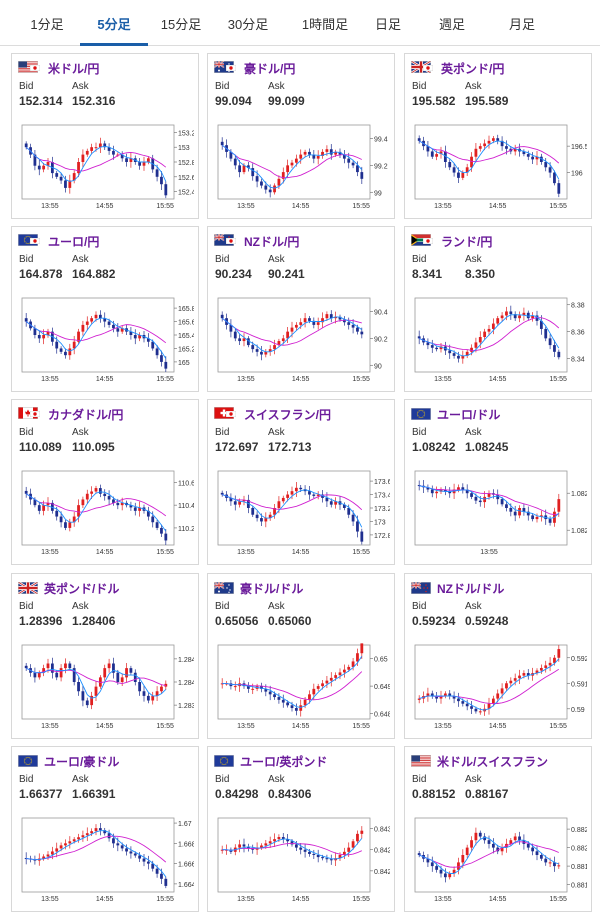 This screenshot has width=600, height=914. Describe the element at coordinates (74, 68) in the screenshot. I see `pair-name: 米ドル/円` at that location.